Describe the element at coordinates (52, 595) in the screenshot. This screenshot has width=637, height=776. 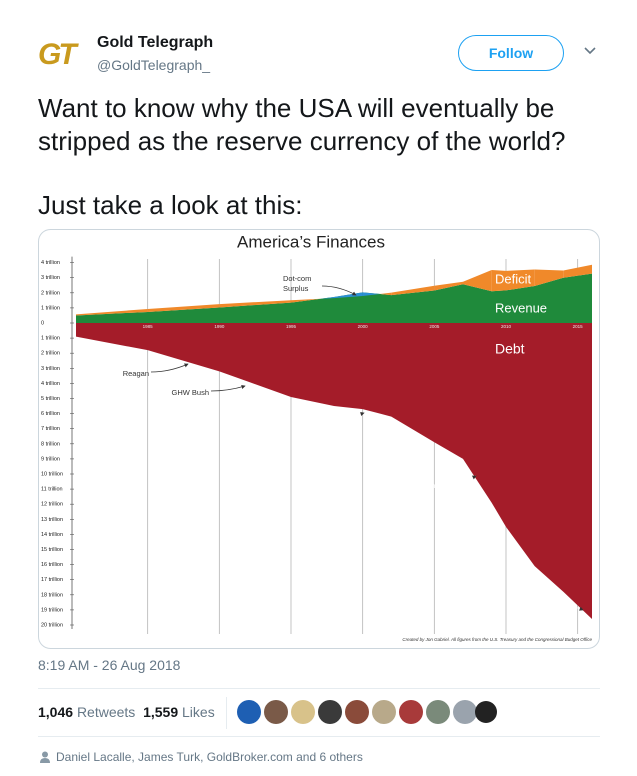
I see `y-tick-label: 18 trillion` at that location.